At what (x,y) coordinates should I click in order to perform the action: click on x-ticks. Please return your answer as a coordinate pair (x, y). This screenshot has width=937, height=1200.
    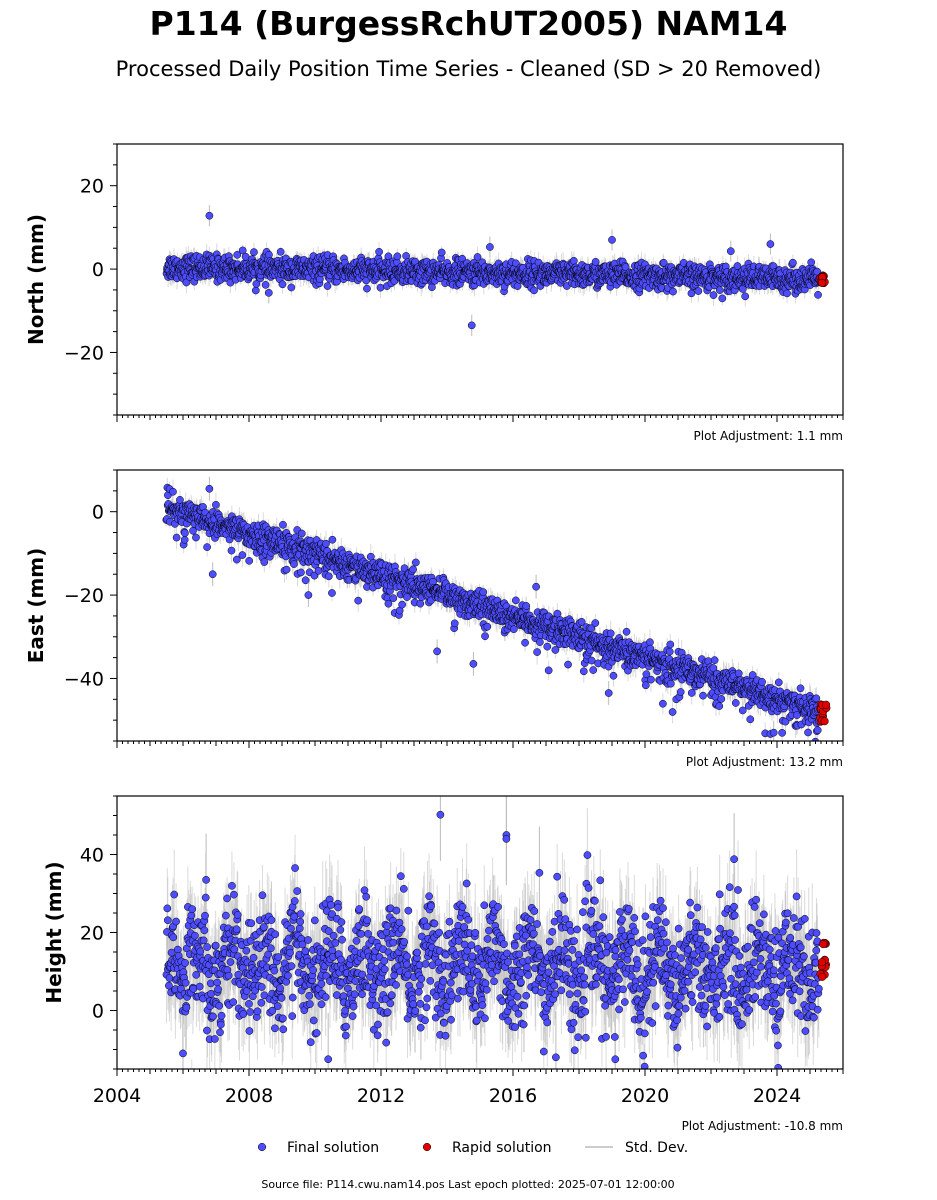
    Looking at the image, I should click on (480, 418).